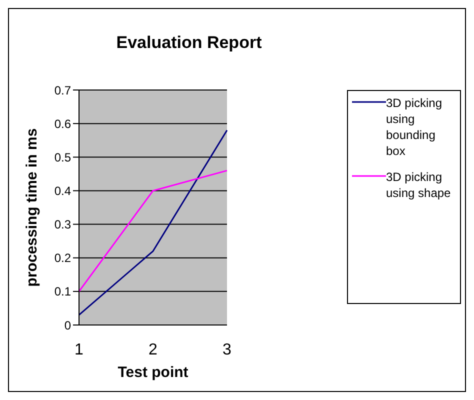 This screenshot has width=474, height=400. What do you see at coordinates (63, 90) in the screenshot?
I see `y-tick-label: 0.7` at bounding box center [63, 90].